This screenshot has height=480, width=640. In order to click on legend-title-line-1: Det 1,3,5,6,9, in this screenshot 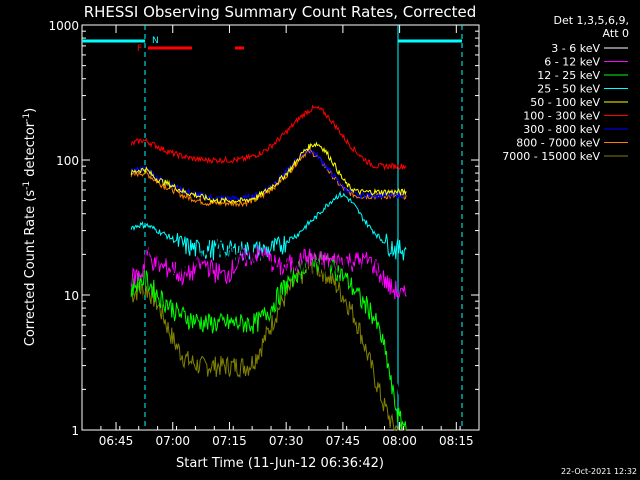, I will do `click(591, 20)`.